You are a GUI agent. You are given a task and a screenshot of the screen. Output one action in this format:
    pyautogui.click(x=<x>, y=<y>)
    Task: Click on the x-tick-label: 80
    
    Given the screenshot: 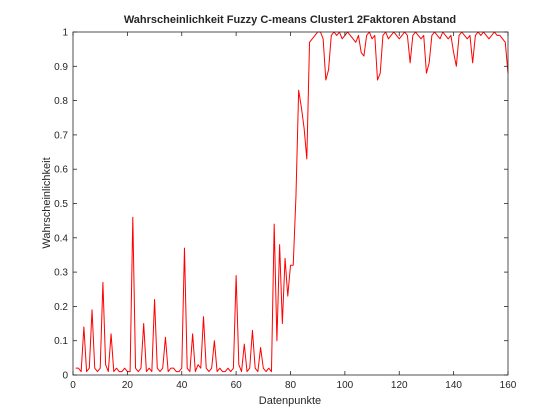 What is the action you would take?
    pyautogui.click(x=291, y=385)
    